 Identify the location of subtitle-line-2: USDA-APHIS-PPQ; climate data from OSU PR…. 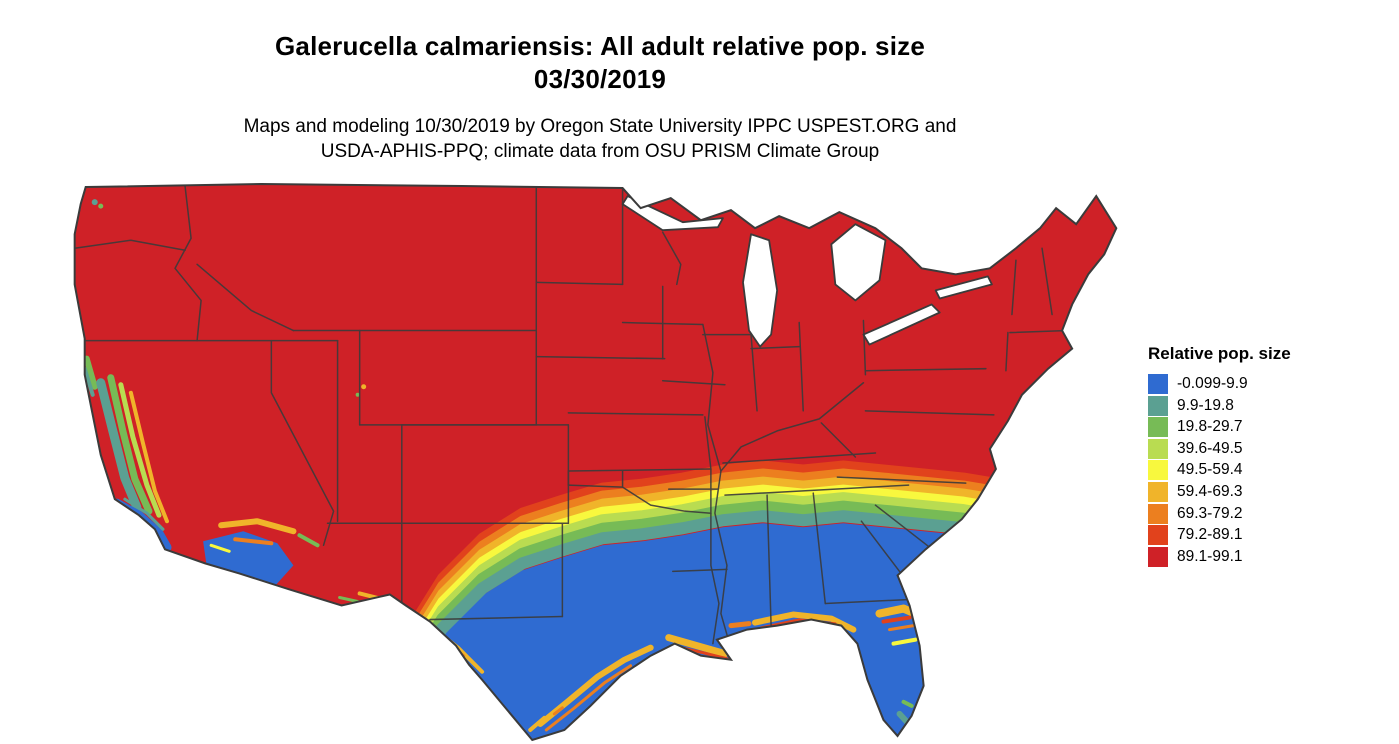
(600, 151).